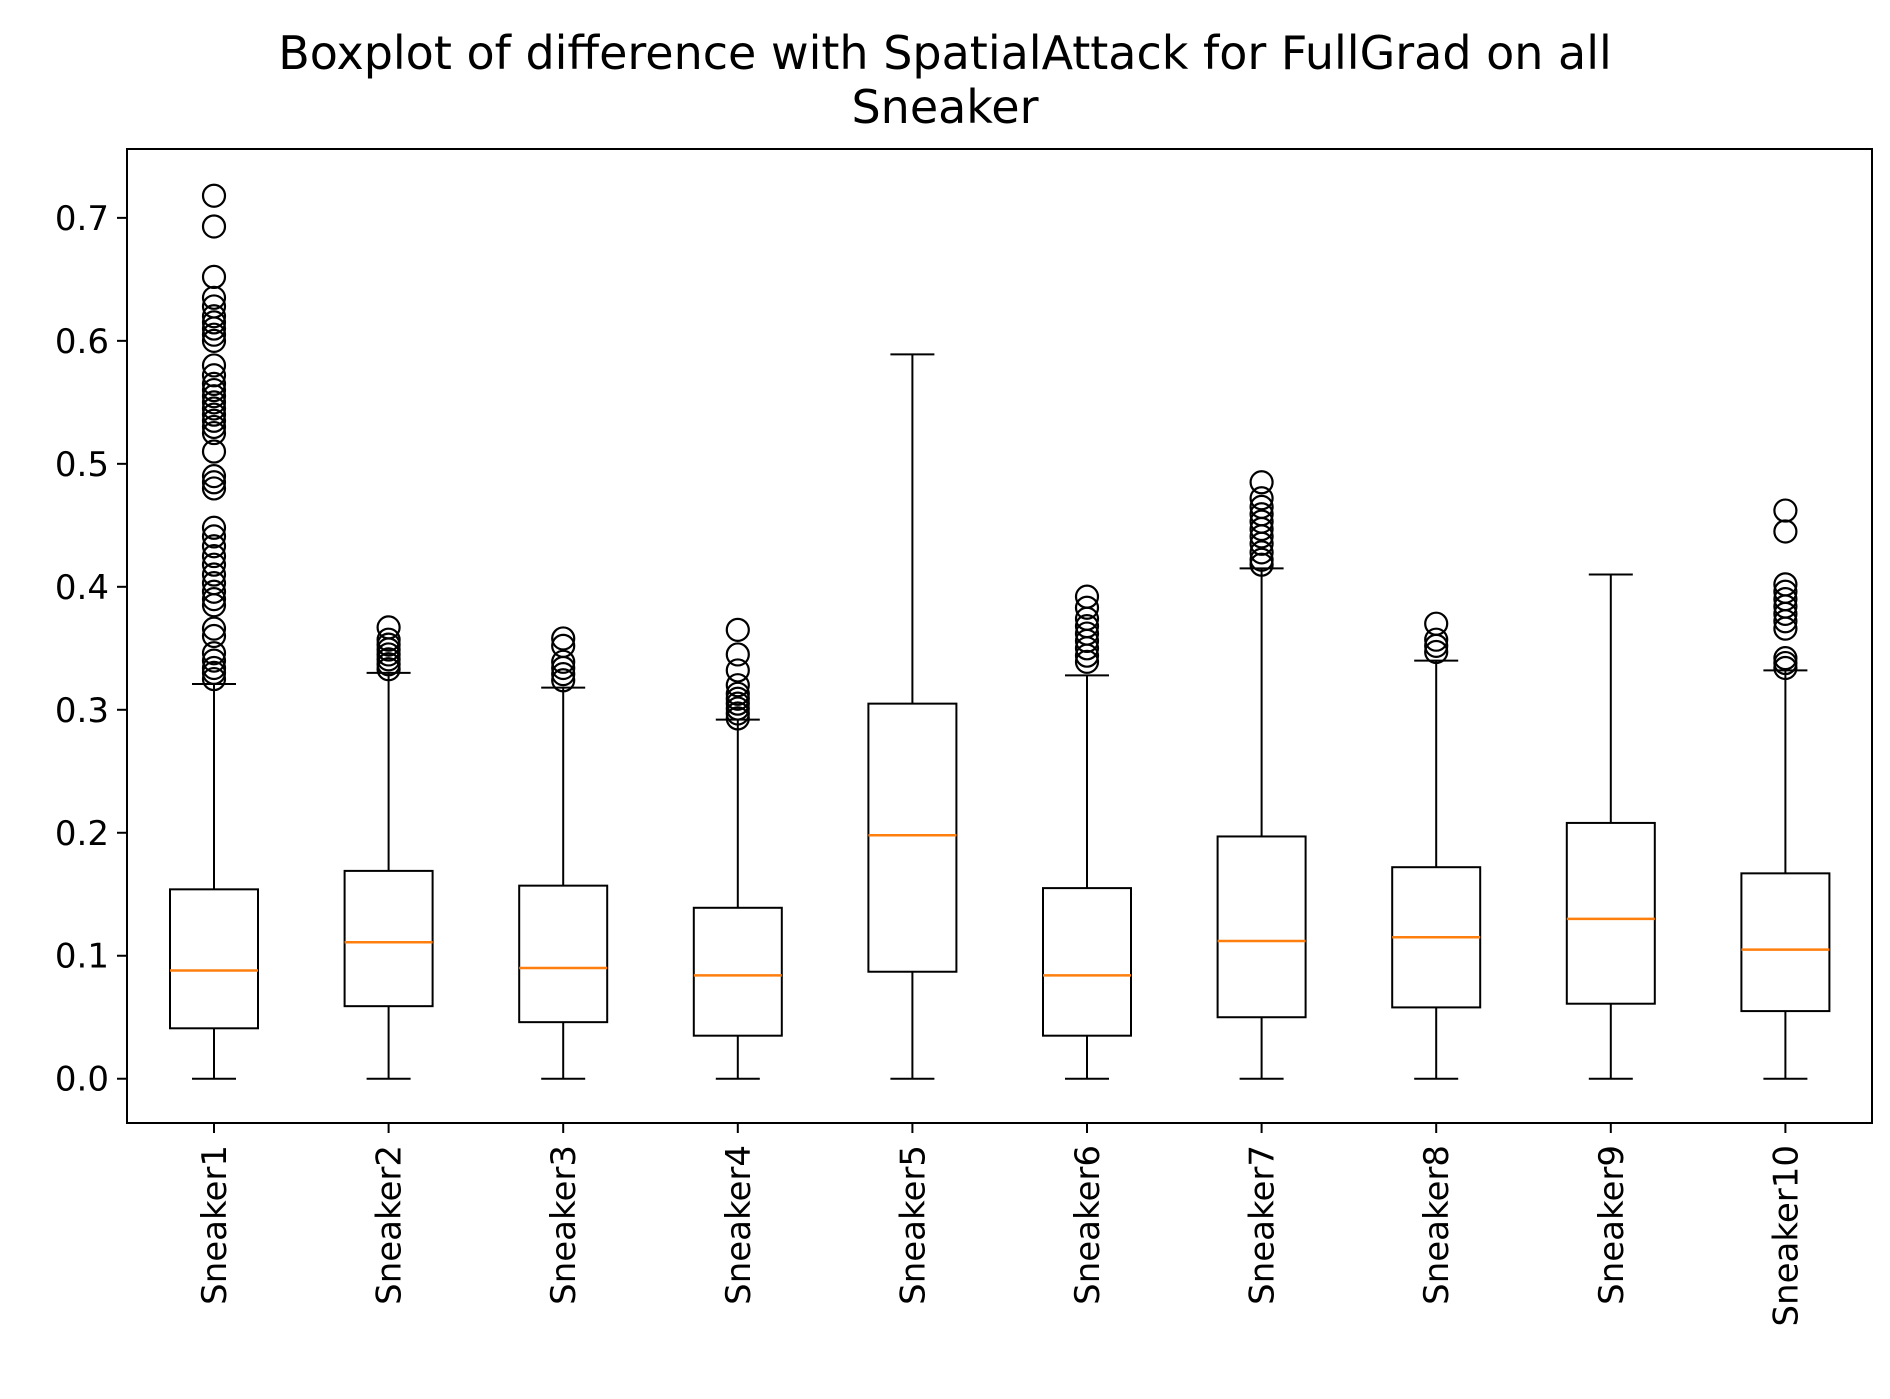 The height and width of the screenshot is (1399, 1890). Describe the element at coordinates (564, 1225) in the screenshot. I see `x-tick-label: Sneaker3` at that location.